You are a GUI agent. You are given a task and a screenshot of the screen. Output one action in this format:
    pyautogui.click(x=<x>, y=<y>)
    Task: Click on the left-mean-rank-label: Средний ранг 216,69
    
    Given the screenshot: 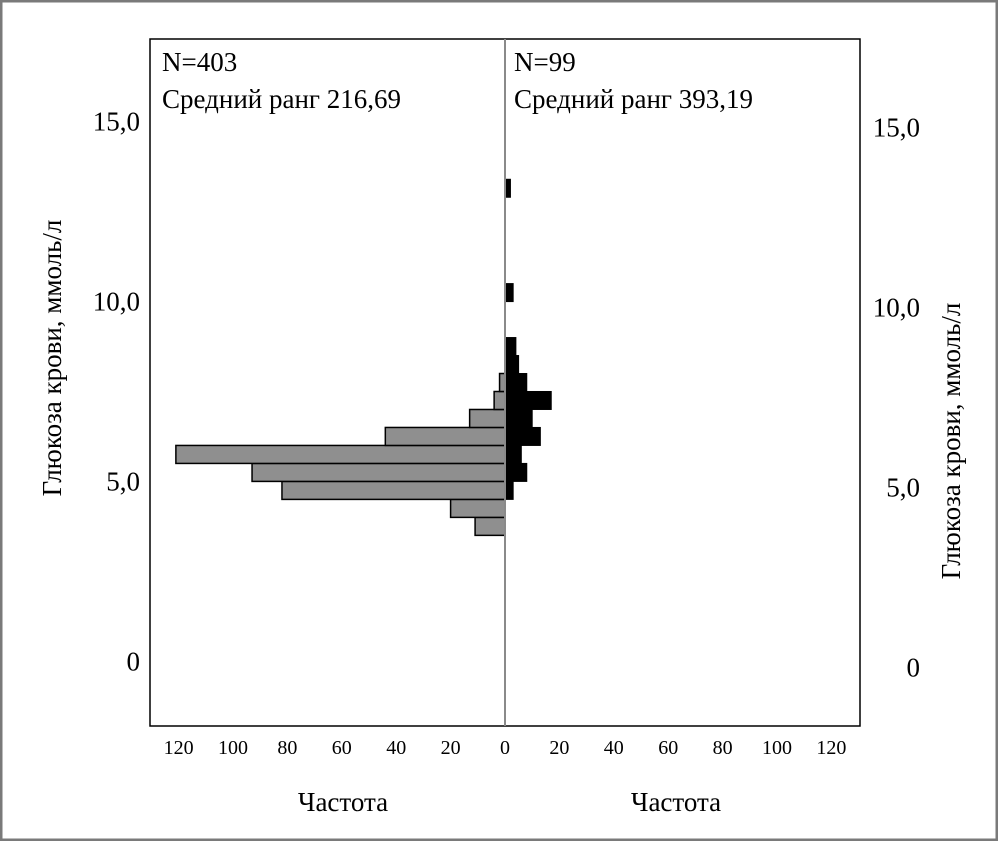 What is the action you would take?
    pyautogui.click(x=281, y=99)
    